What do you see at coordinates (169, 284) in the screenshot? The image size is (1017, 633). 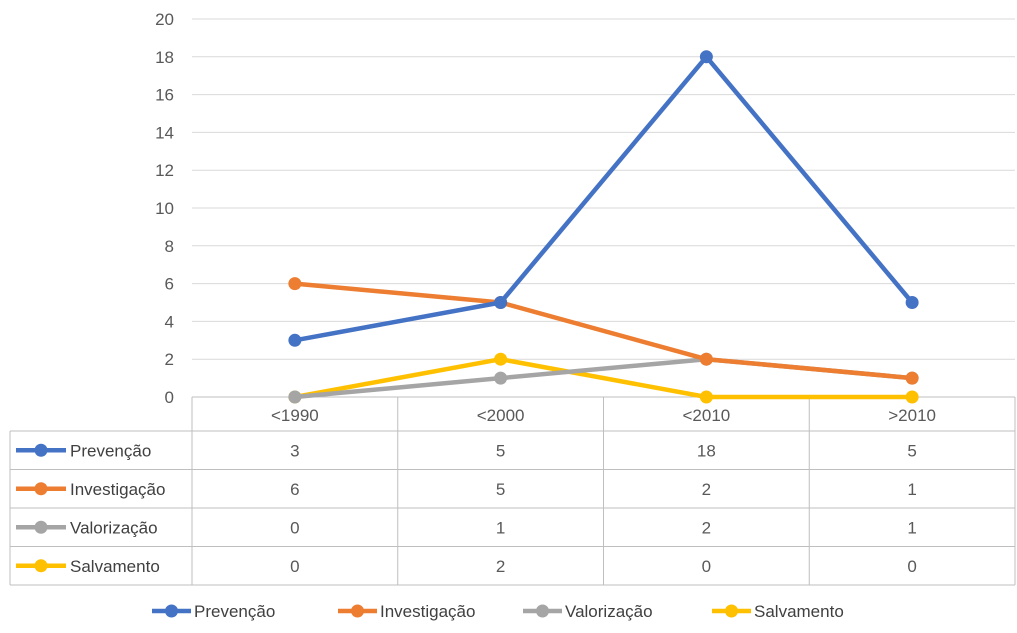 I see `y-tick-label: 6` at bounding box center [169, 284].